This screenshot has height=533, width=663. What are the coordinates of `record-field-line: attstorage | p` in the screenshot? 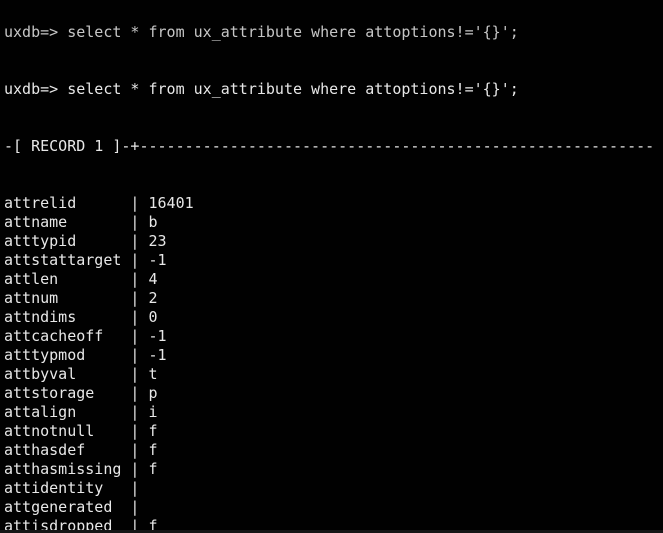 It's located at (81, 393).